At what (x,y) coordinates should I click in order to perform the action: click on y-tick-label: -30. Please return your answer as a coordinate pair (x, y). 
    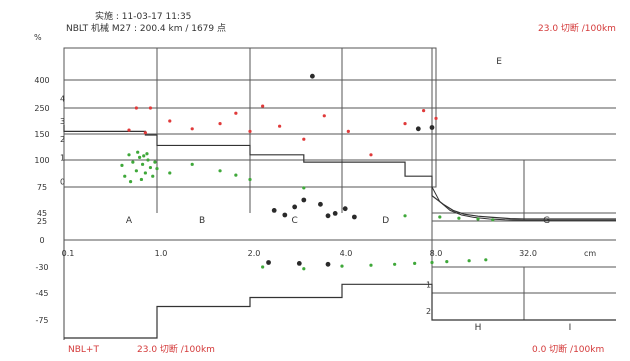
    Looking at the image, I should click on (41, 267).